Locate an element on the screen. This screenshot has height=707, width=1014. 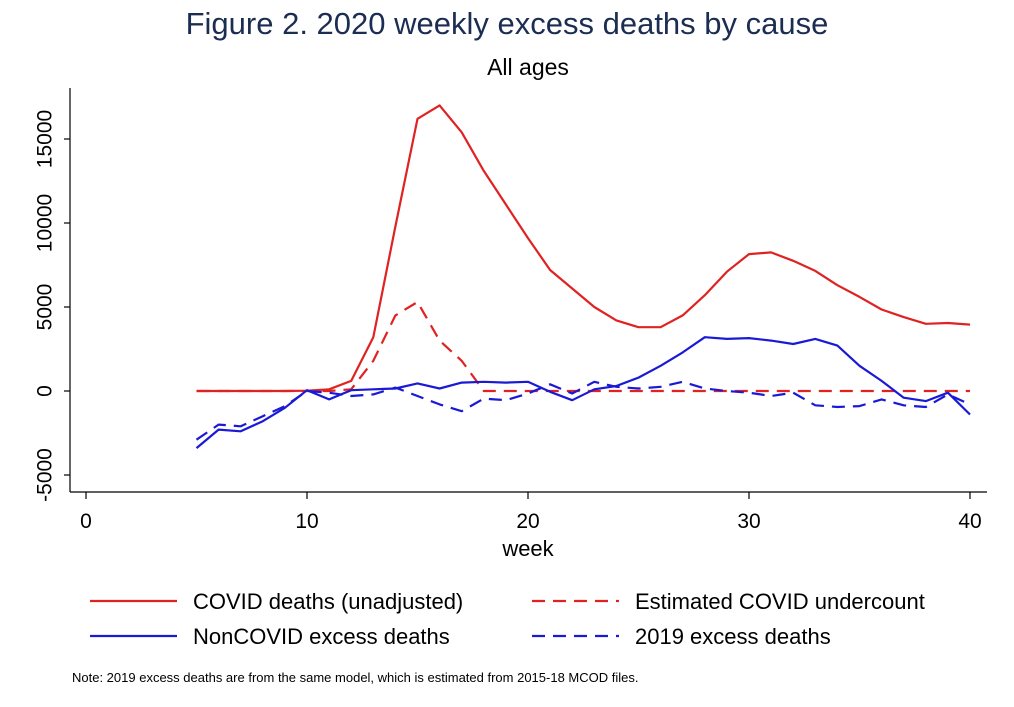
x-axis-title: week is located at coordinates (527, 548).